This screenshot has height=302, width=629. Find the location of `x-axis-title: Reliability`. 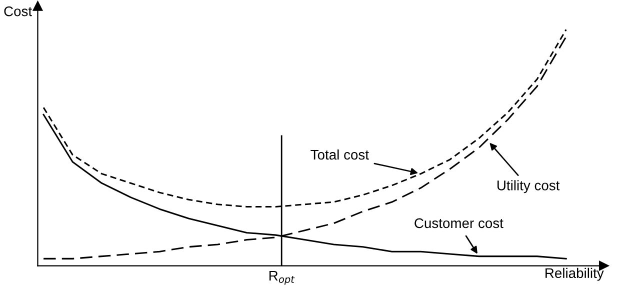

x-axis-title: Reliability is located at coordinates (575, 274).